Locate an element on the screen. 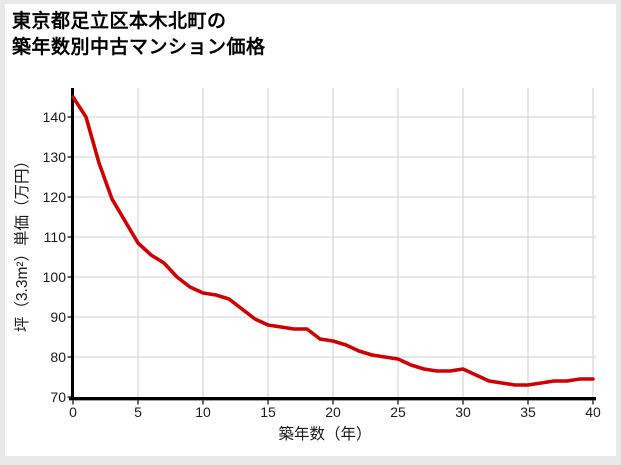 The width and height of the screenshot is (621, 465). x-tick-label: 0 is located at coordinates (73, 412).